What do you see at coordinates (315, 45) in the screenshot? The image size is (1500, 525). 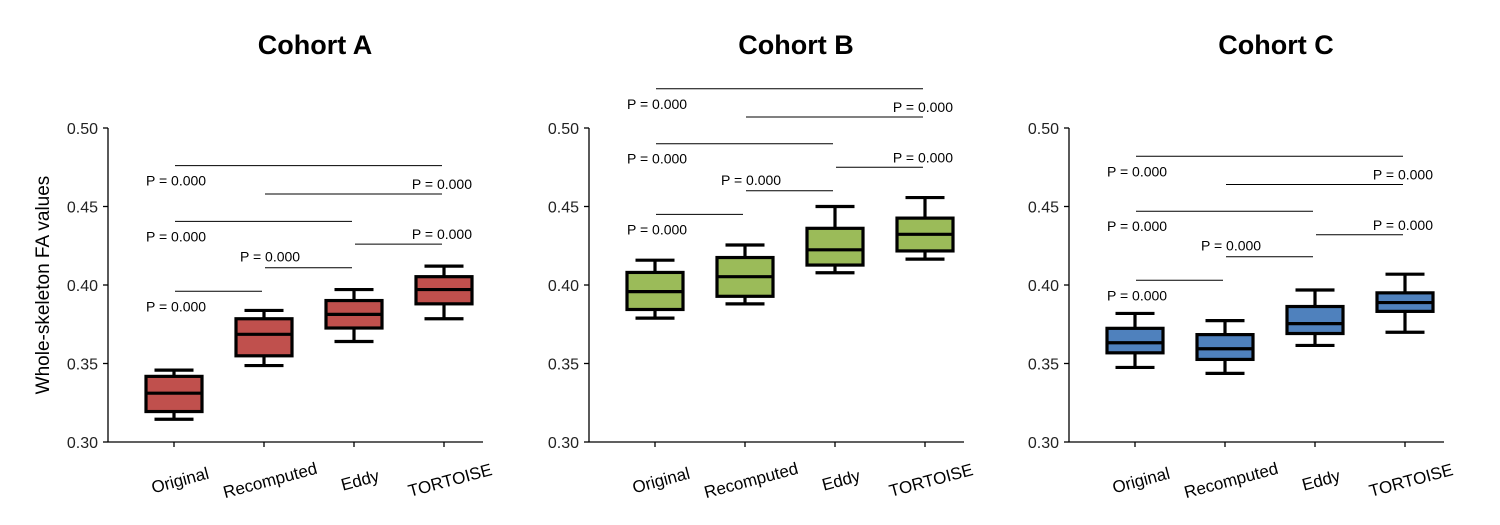 I see `chart-title: Cohort A` at bounding box center [315, 45].